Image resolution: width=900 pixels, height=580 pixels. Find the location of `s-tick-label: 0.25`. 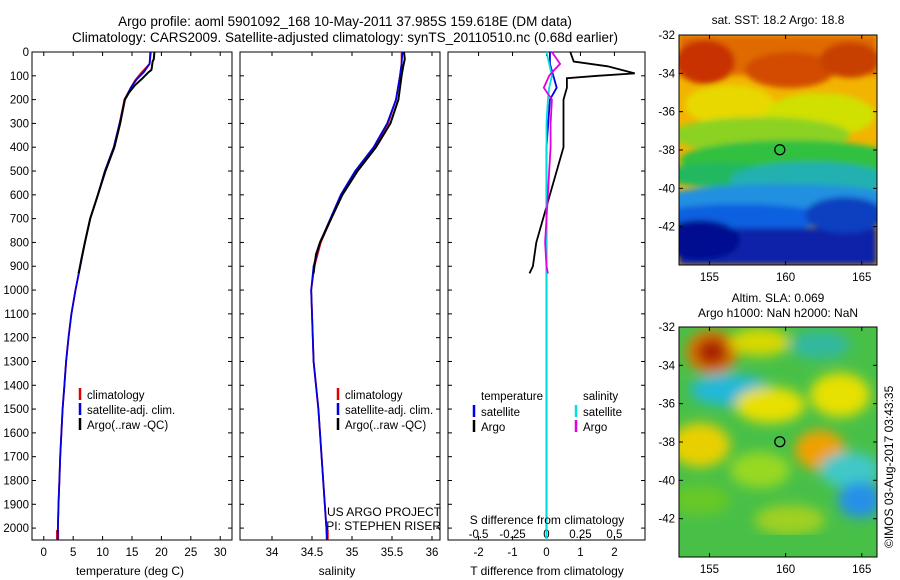

s-tick-label: 0.25 is located at coordinates (580, 535).